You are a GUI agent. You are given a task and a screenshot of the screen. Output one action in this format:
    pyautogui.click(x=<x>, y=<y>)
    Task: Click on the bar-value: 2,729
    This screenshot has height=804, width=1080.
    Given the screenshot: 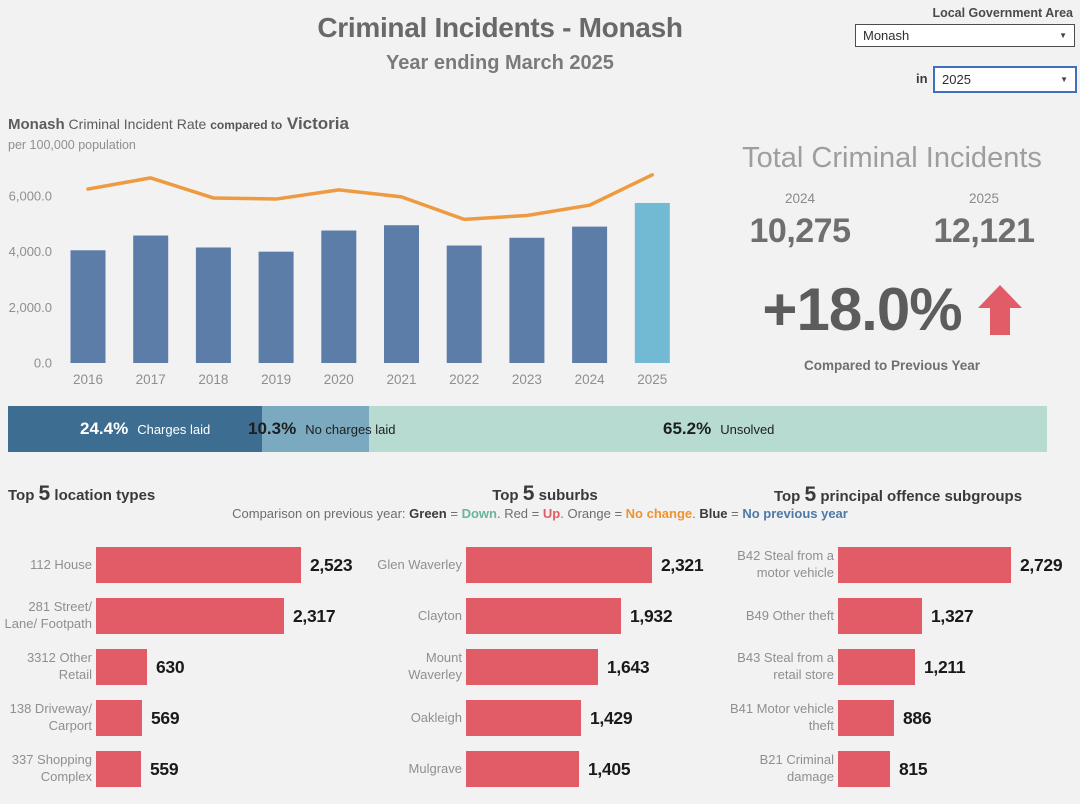 What is the action you would take?
    pyautogui.click(x=1041, y=564)
    